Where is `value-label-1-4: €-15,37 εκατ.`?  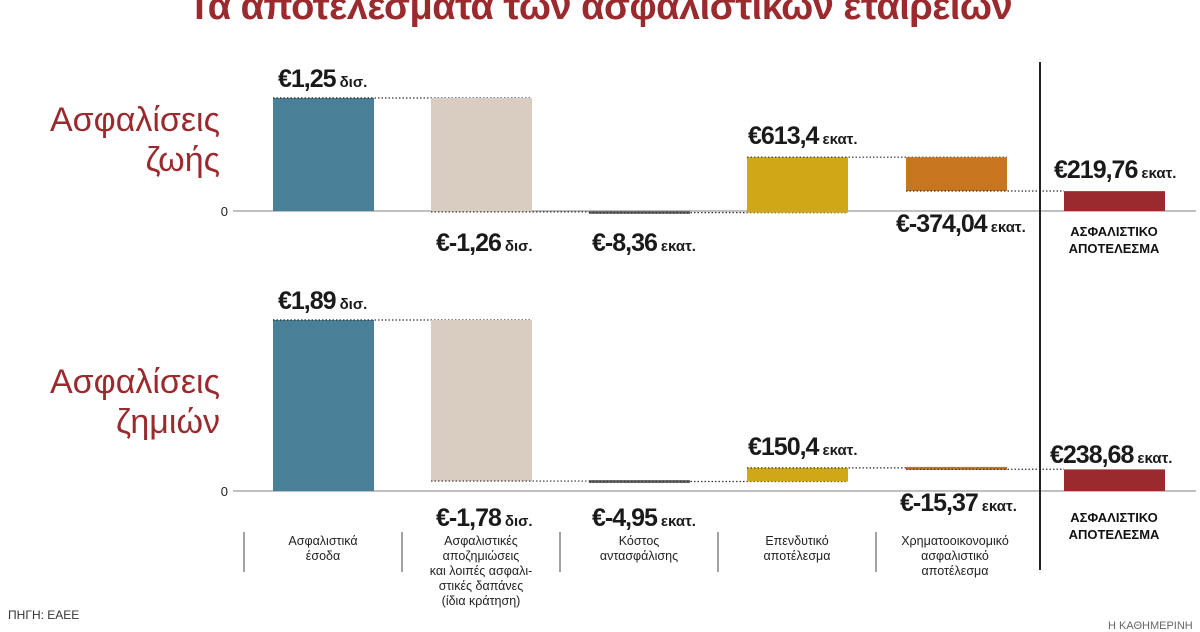
value-label-1-4: €-15,37 εκατ. is located at coordinates (958, 503).